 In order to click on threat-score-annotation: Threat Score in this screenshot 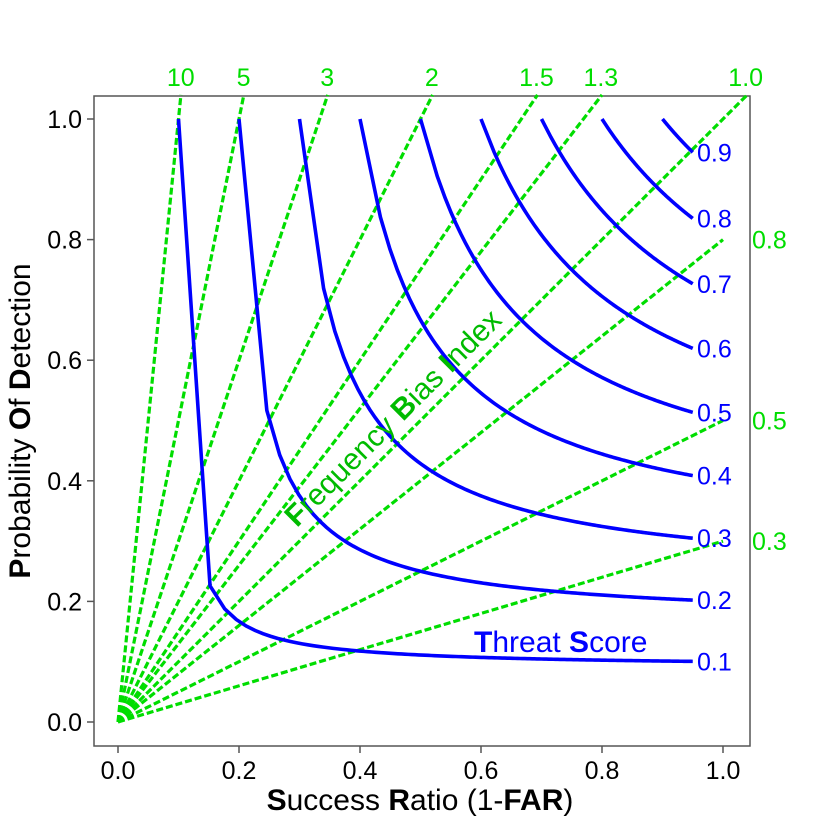, I will do `click(560, 642)`.